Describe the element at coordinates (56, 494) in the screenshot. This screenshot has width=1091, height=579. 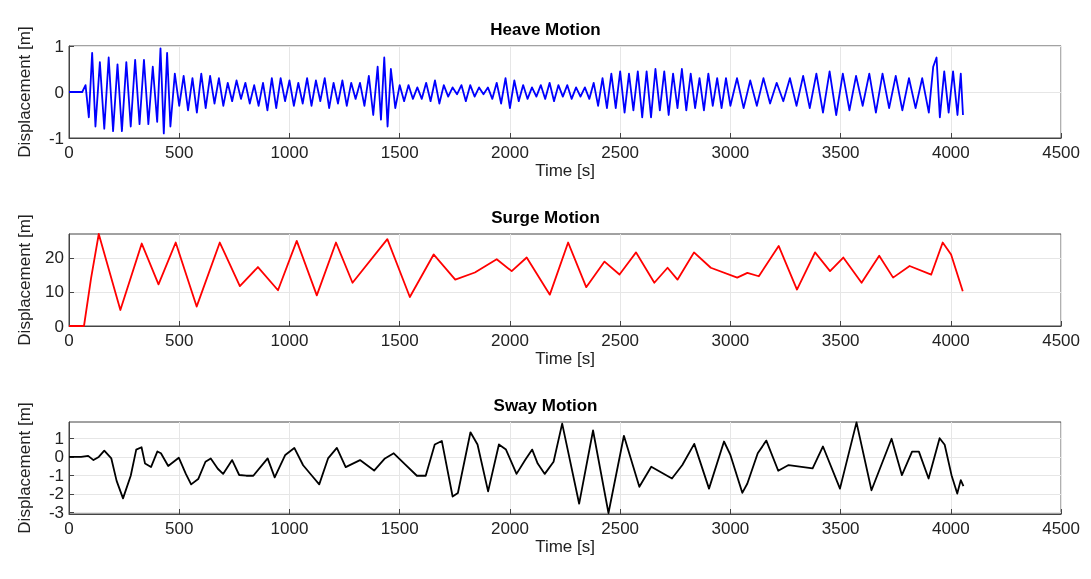
I see `y-tick-label: -2` at that location.